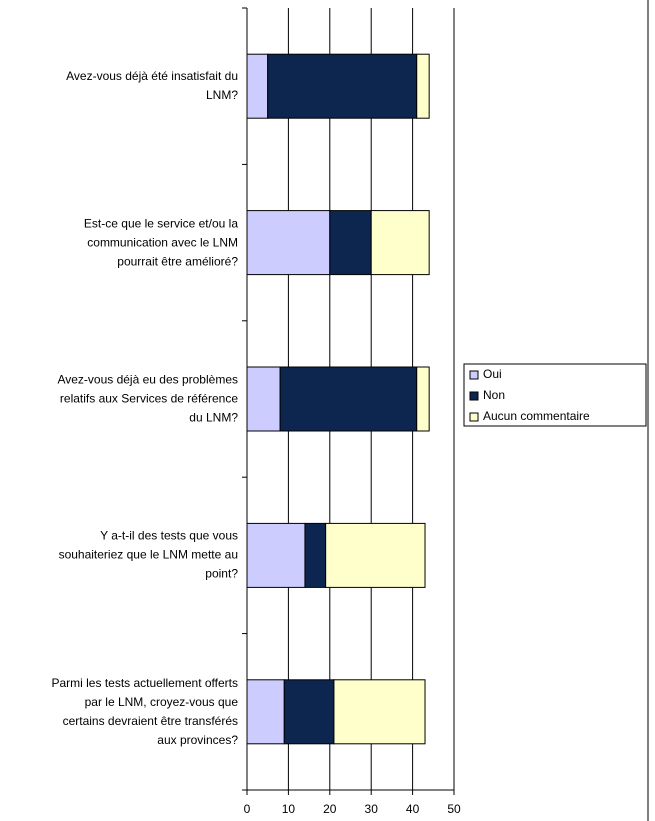  What do you see at coordinates (492, 374) in the screenshot?
I see `legend-label: Oui` at bounding box center [492, 374].